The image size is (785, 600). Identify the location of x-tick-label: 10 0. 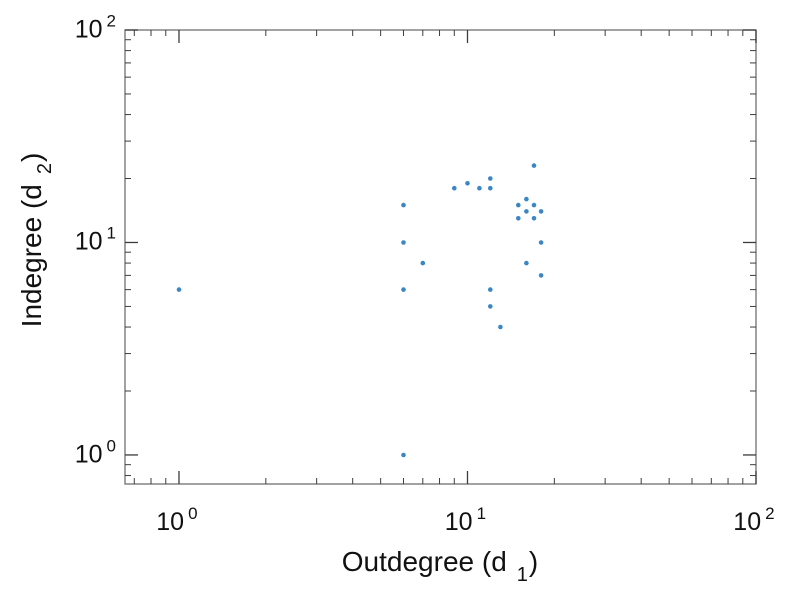
(176, 520).